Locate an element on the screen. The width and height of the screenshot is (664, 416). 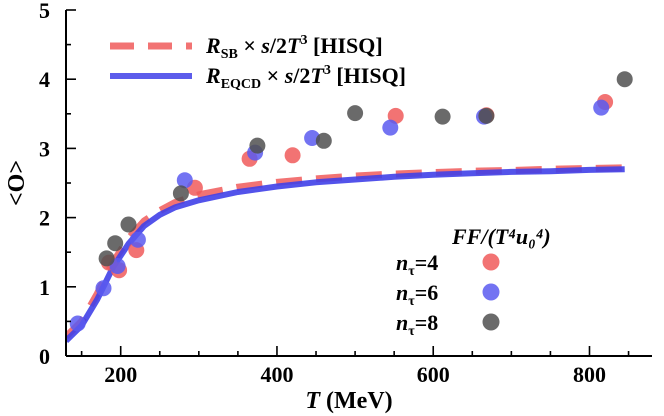
points-legend-title: FF/(T⁴u₀⁴) is located at coordinates (501, 236).